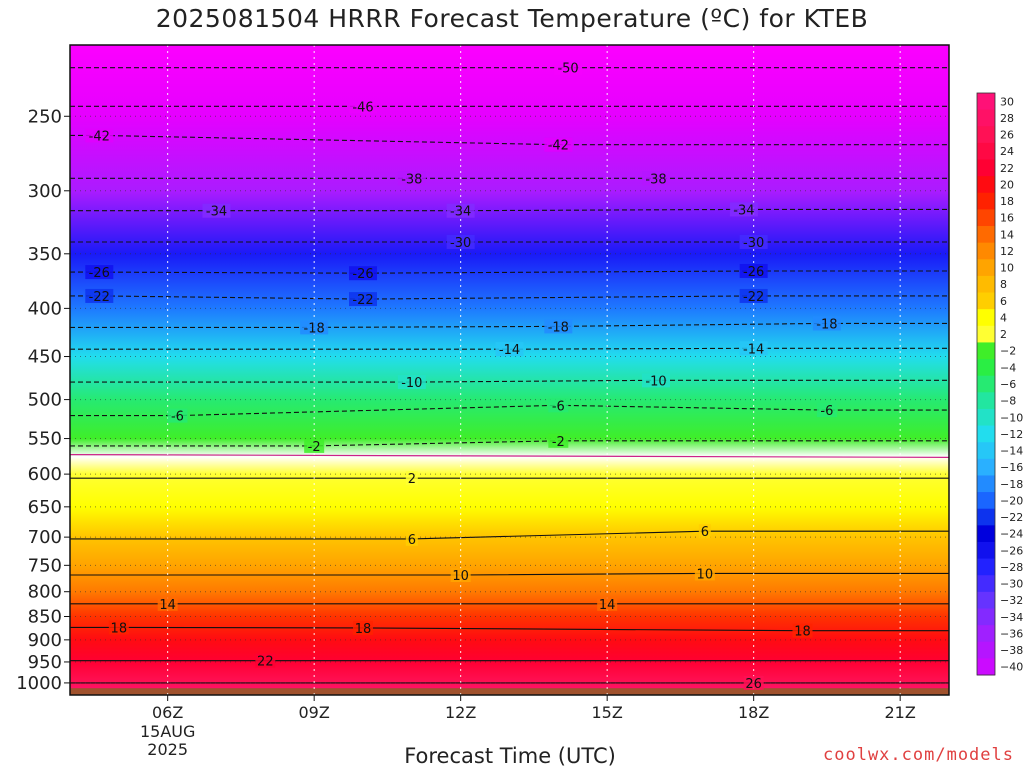 The image size is (1024, 768). I want to click on contour-label: -22, so click(362, 300).